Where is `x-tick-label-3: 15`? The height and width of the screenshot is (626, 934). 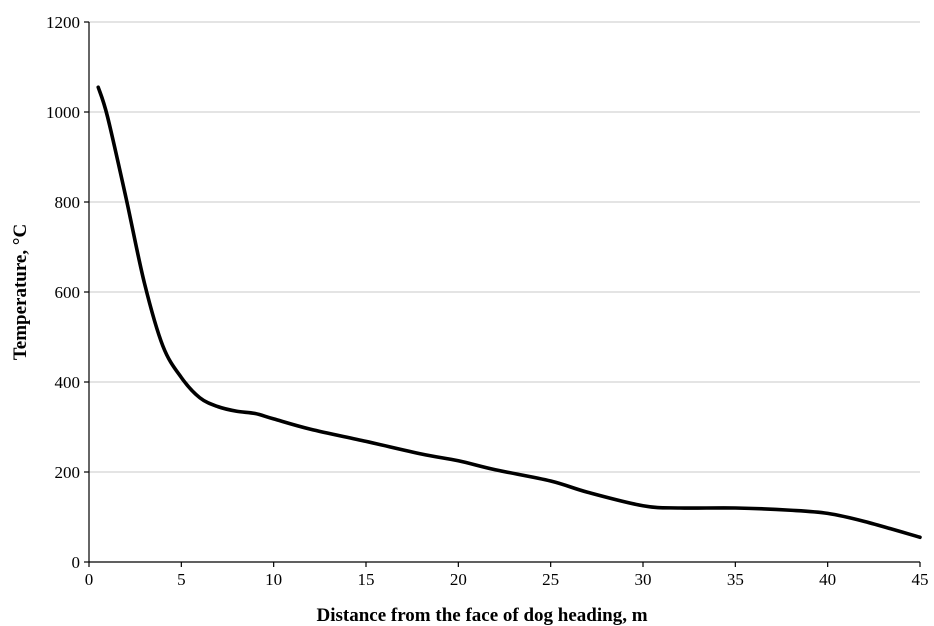 x-tick-label-3: 15 is located at coordinates (366, 579).